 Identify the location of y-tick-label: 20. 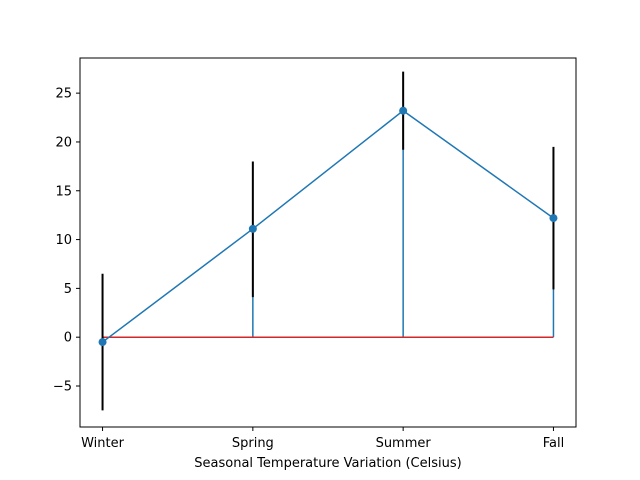
(63, 142).